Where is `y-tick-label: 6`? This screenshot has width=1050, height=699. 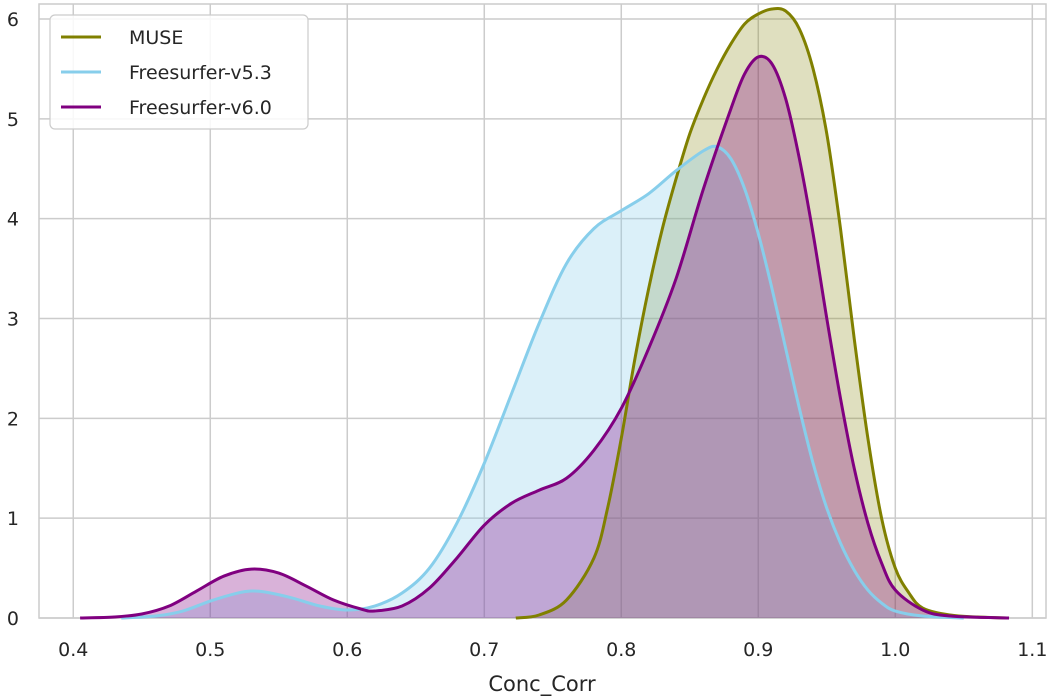
y-tick-label: 6 is located at coordinates (13, 20).